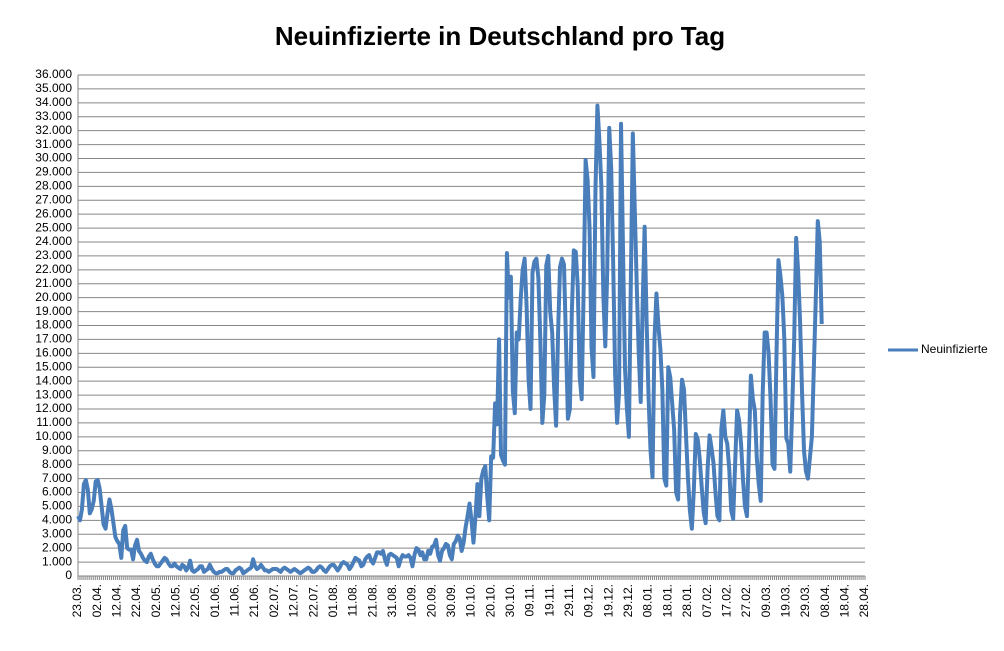 The width and height of the screenshot is (1004, 651). What do you see at coordinates (254, 600) in the screenshot?
I see `x-tick-label: 21.06.` at bounding box center [254, 600].